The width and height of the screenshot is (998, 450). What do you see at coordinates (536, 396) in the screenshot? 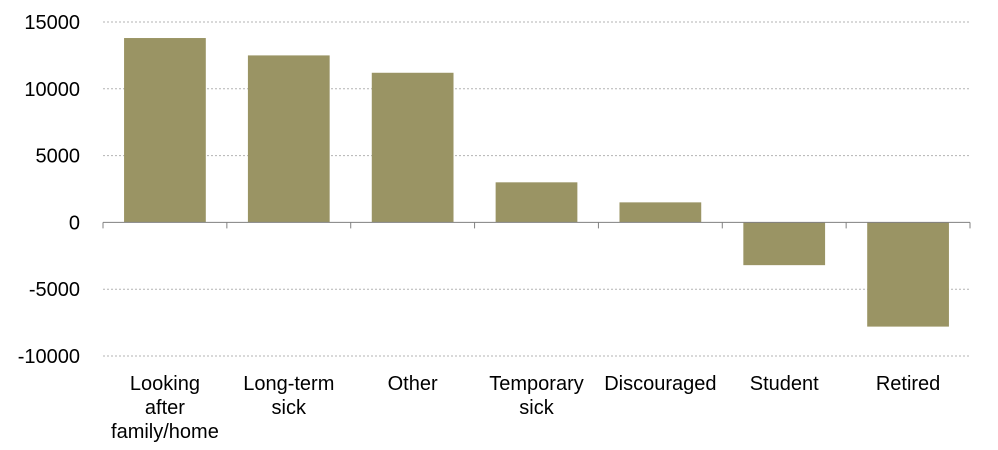
I see `x-category-label: Temporary sick` at bounding box center [536, 396].